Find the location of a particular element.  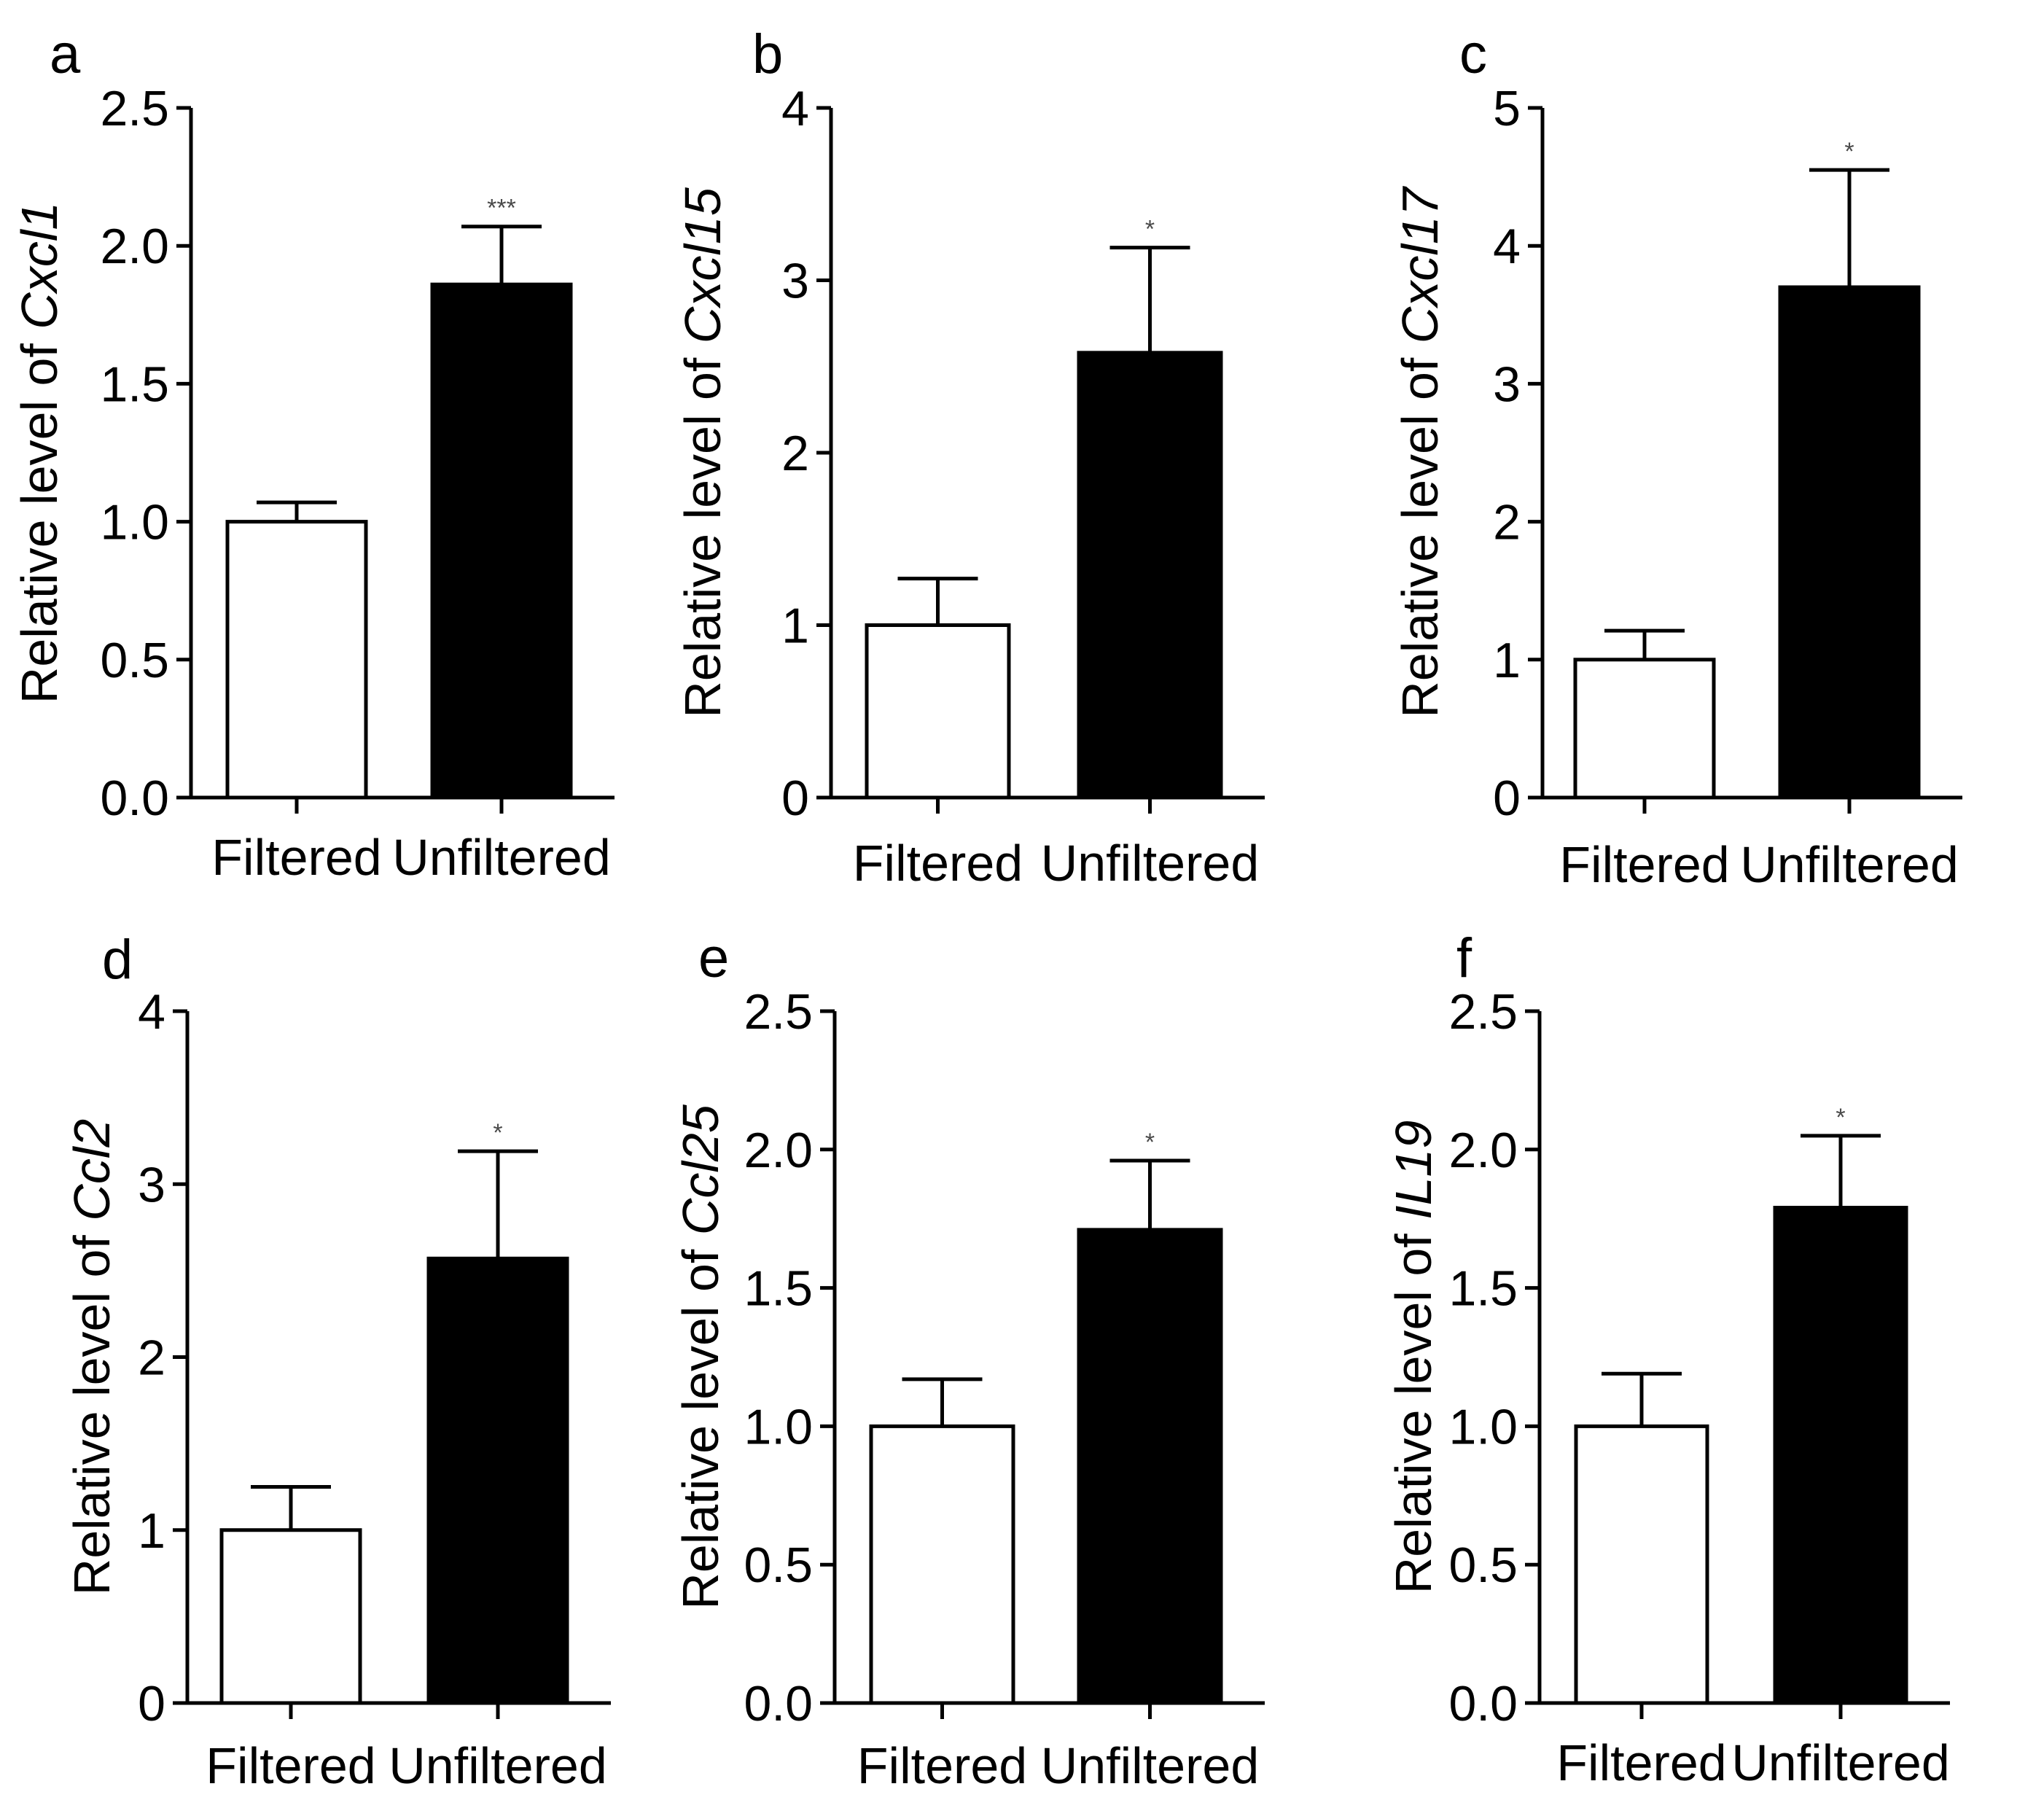

panel-letter: b is located at coordinates (767, 54).